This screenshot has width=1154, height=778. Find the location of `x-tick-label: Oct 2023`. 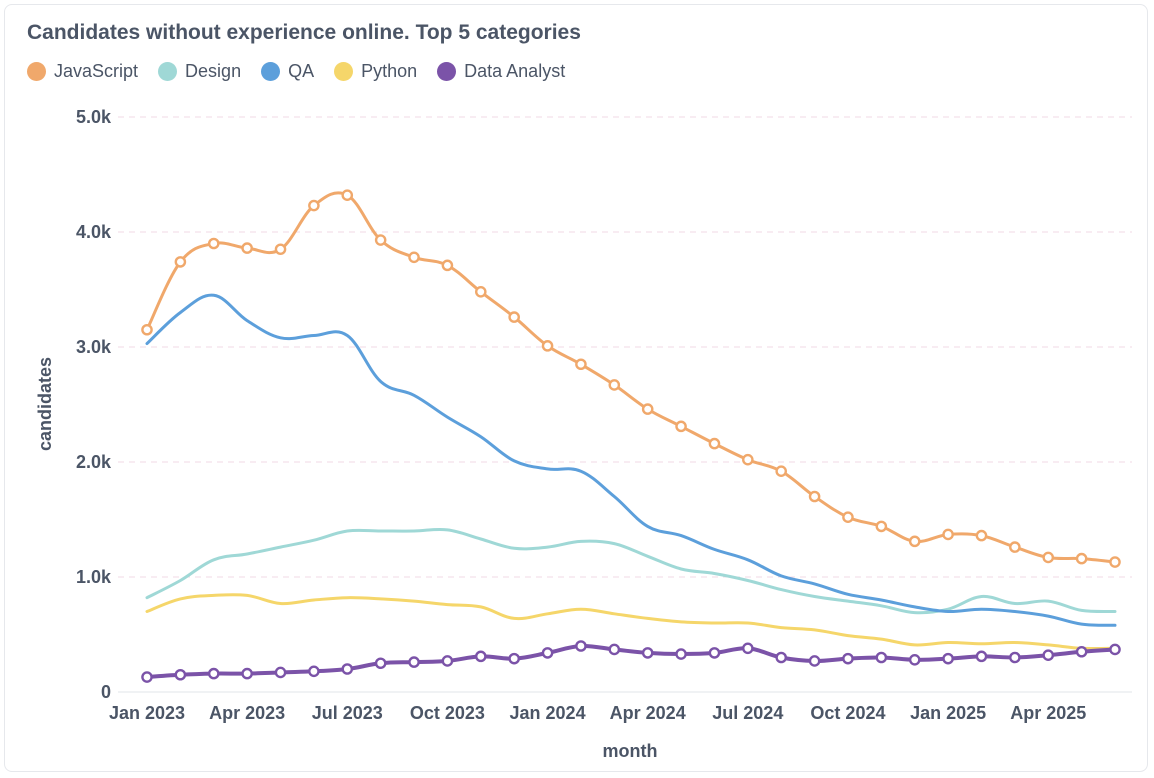

x-tick-label: Oct 2023 is located at coordinates (447, 713).